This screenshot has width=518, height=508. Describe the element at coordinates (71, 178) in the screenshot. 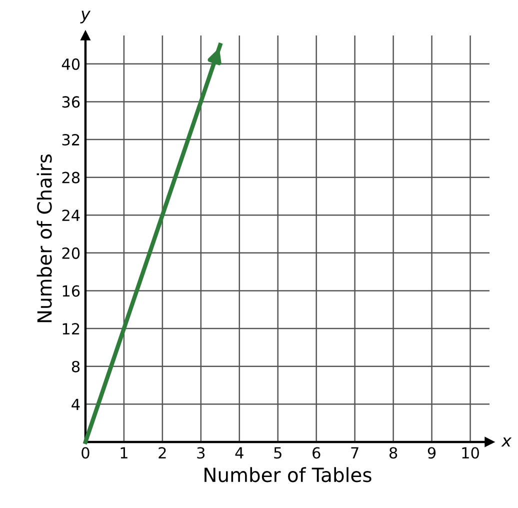

I see `y-tick-label: 28` at that location.